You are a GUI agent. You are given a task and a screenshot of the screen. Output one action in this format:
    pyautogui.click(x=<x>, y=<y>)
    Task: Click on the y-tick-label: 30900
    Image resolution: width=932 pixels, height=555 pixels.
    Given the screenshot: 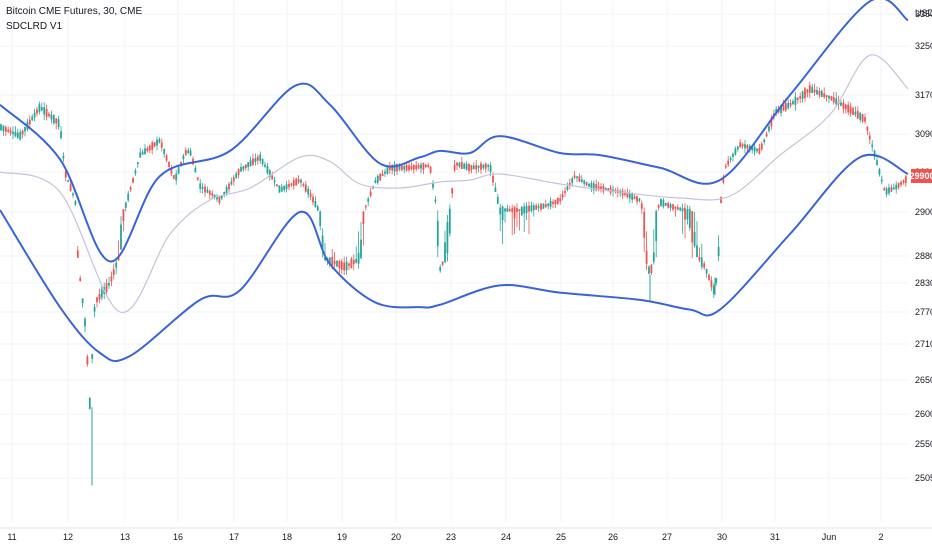 What is the action you would take?
    pyautogui.click(x=923, y=134)
    